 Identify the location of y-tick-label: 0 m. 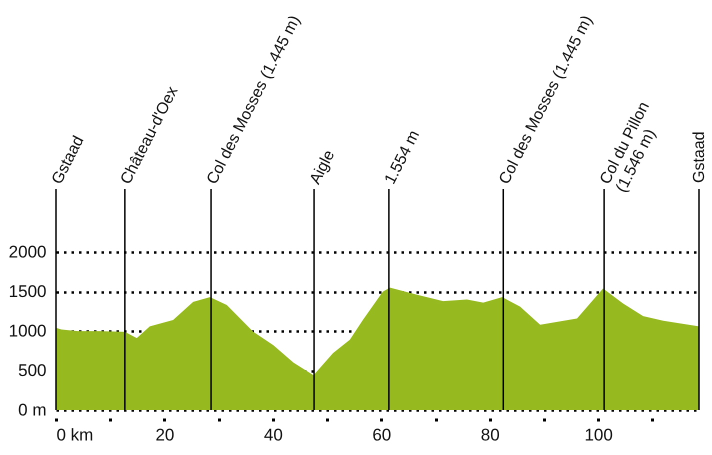
(32, 410).